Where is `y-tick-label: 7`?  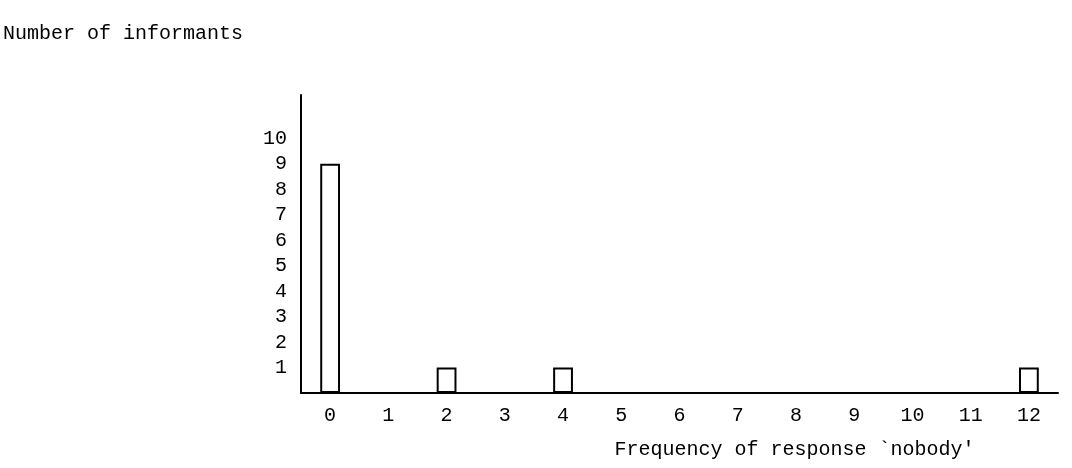 y-tick-label: 7 is located at coordinates (280, 215).